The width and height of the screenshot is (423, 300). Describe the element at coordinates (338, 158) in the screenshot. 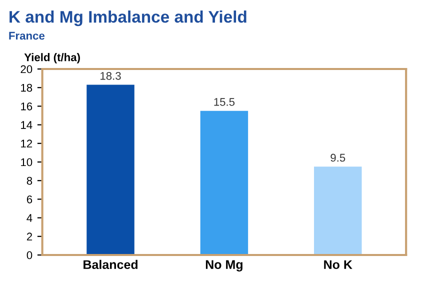

I see `data-label: 9.5` at that location.